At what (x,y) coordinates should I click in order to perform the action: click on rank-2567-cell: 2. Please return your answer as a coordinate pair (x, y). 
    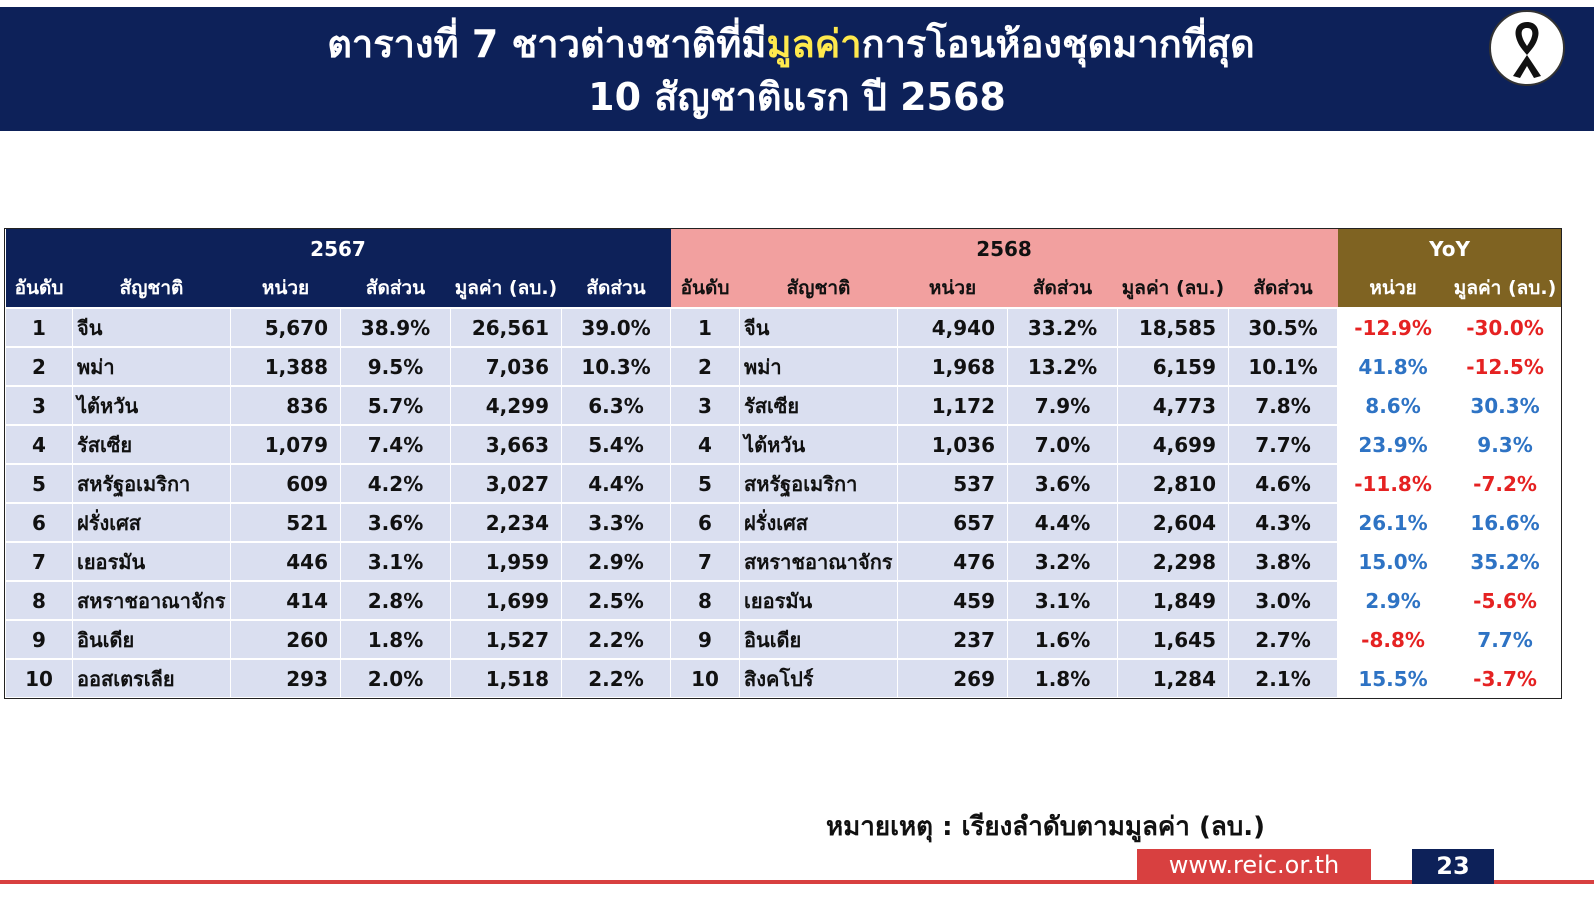
    Looking at the image, I should click on (39, 366).